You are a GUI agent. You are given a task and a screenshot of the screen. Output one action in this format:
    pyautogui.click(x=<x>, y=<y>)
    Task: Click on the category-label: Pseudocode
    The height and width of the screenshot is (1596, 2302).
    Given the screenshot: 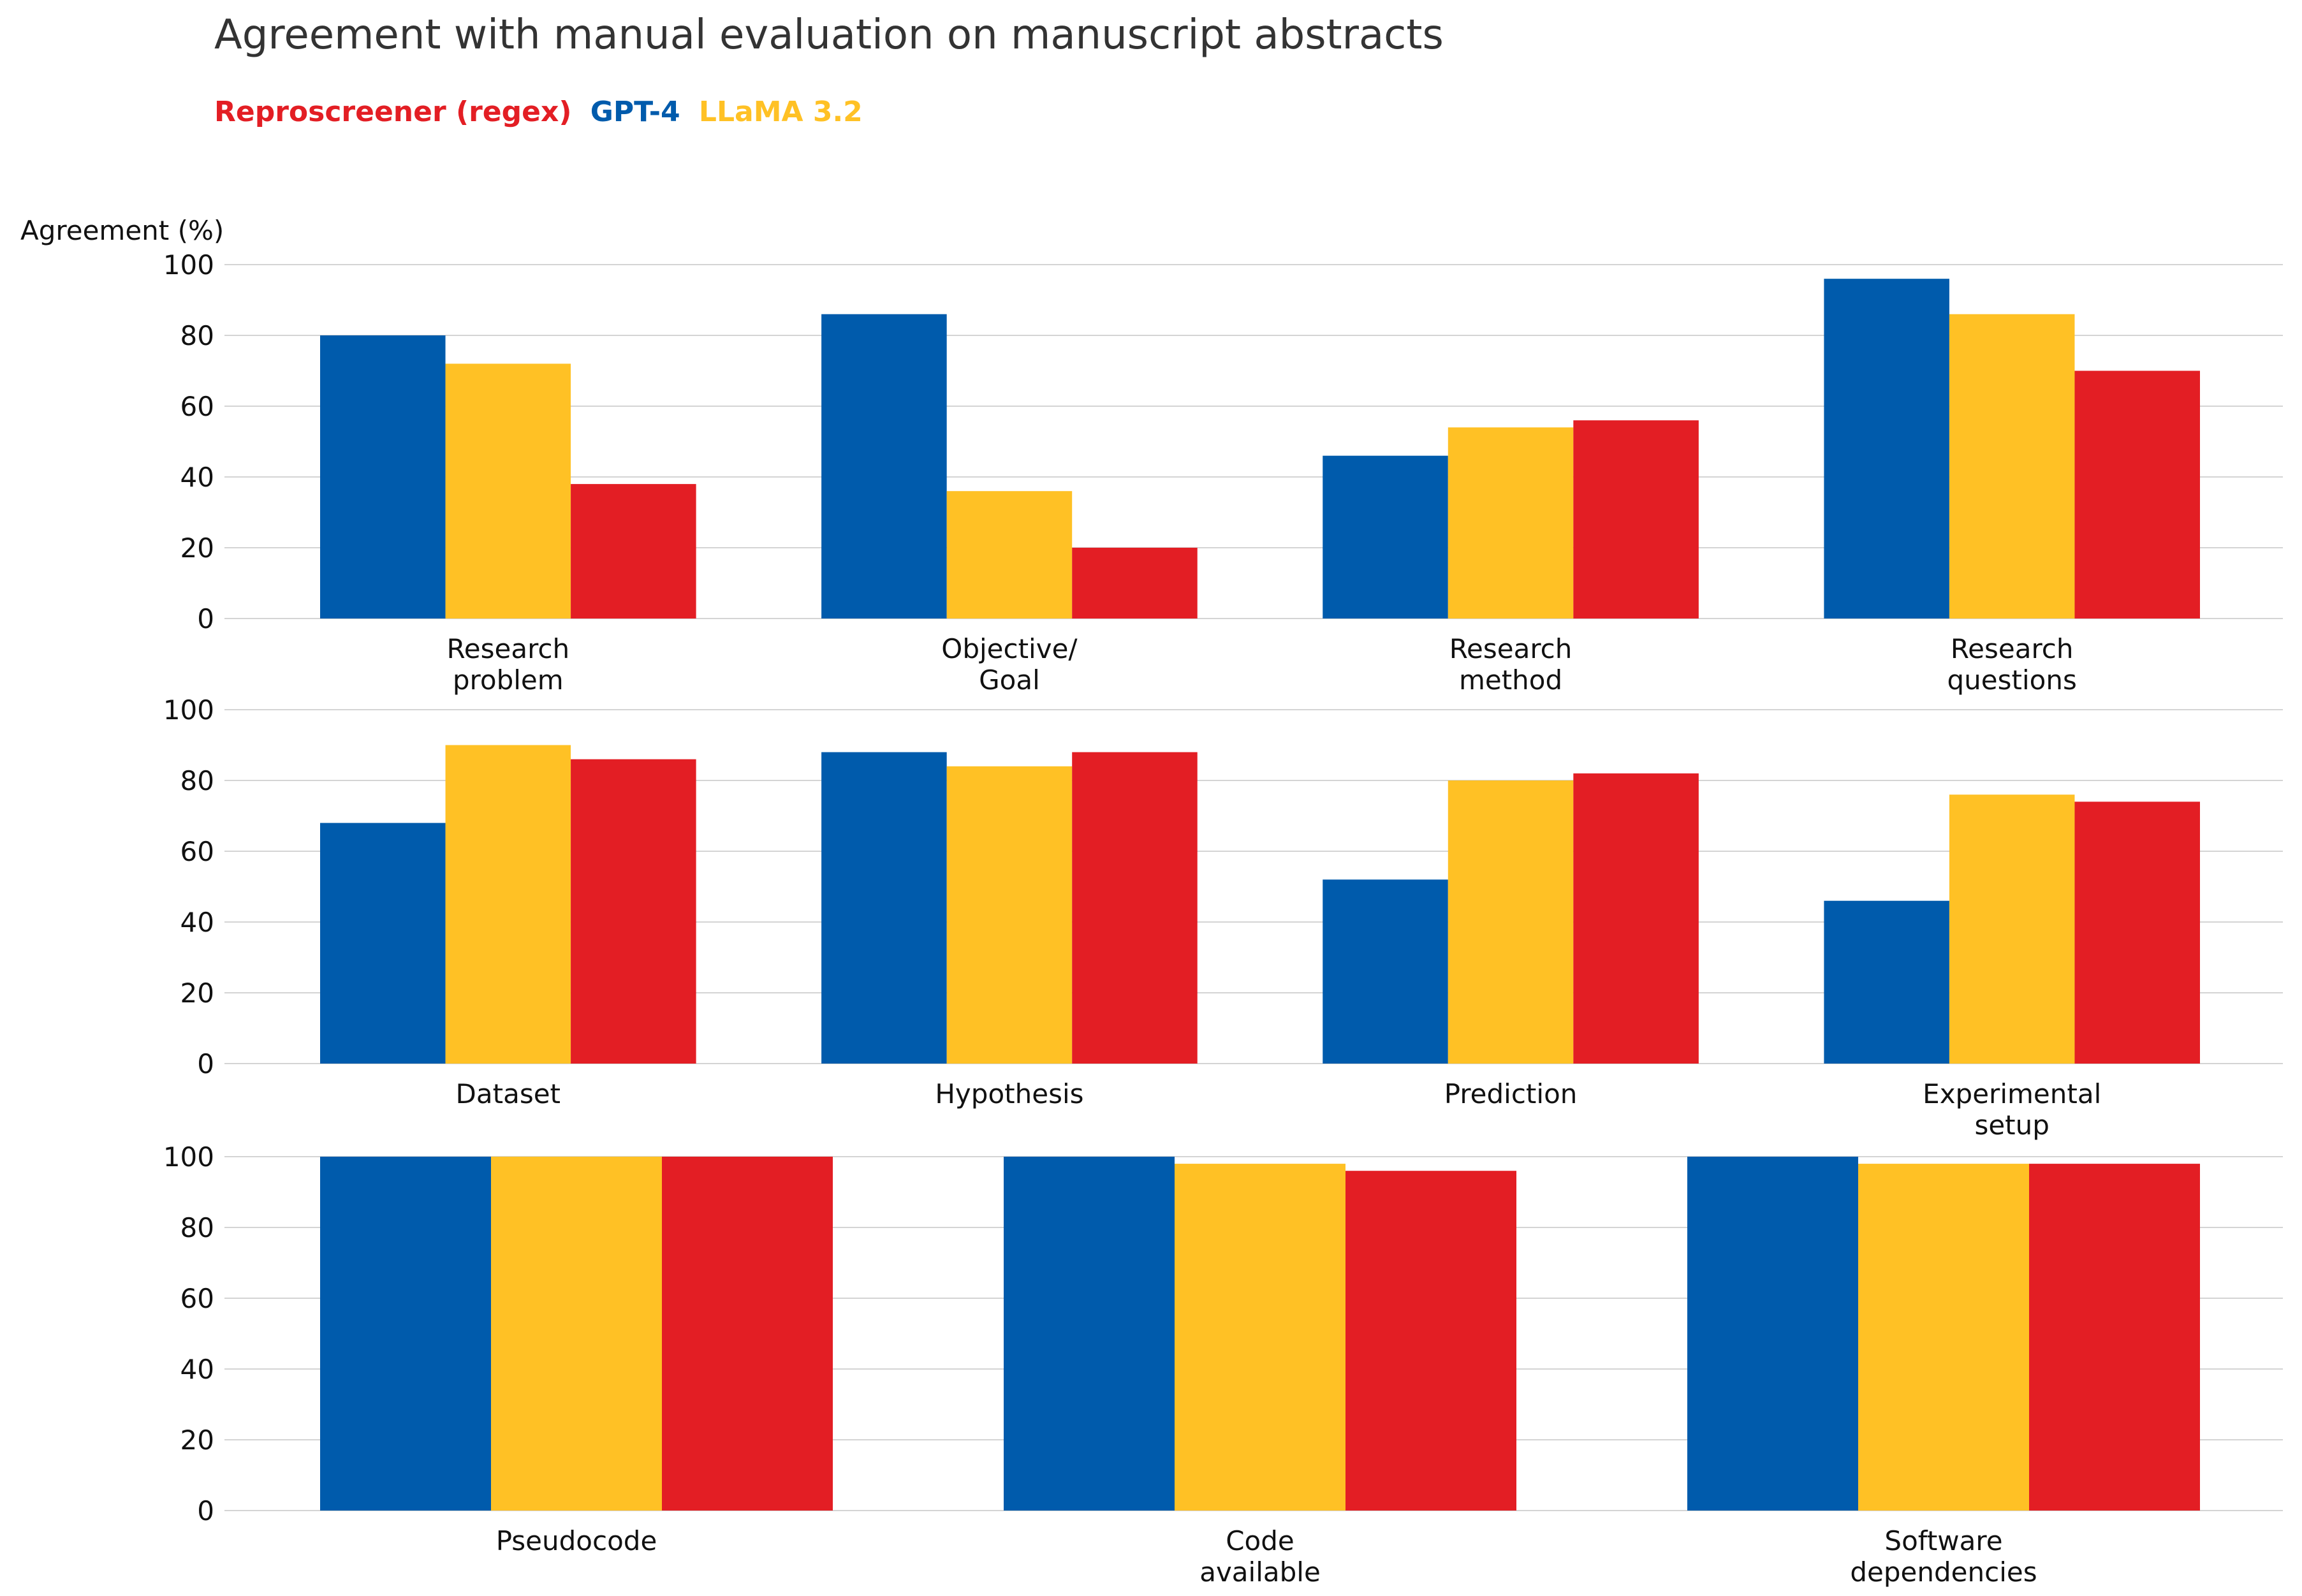 What is the action you would take?
    pyautogui.click(x=576, y=1540)
    